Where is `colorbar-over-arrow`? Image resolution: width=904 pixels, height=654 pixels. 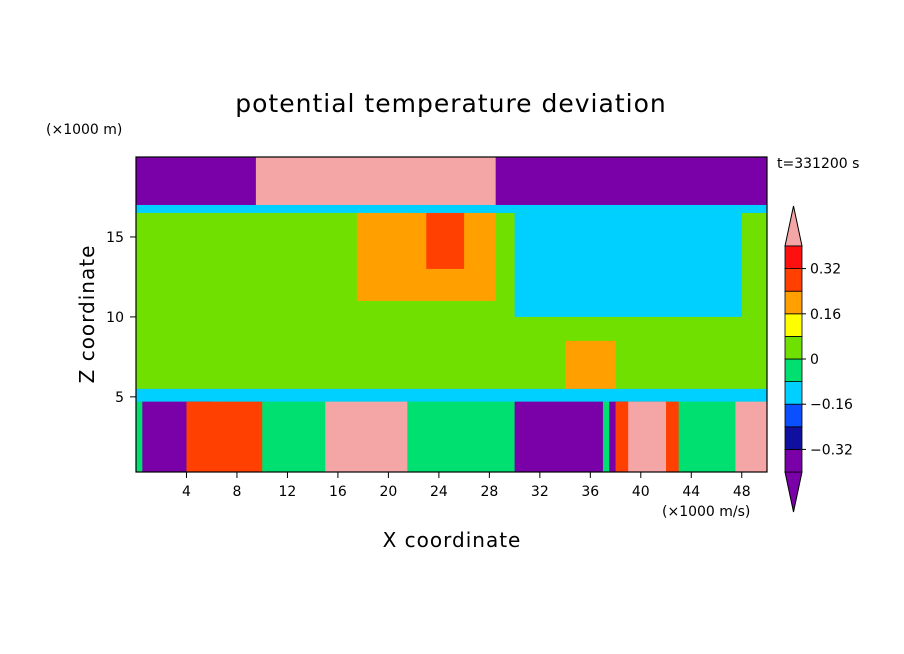 colorbar-over-arrow is located at coordinates (793, 226).